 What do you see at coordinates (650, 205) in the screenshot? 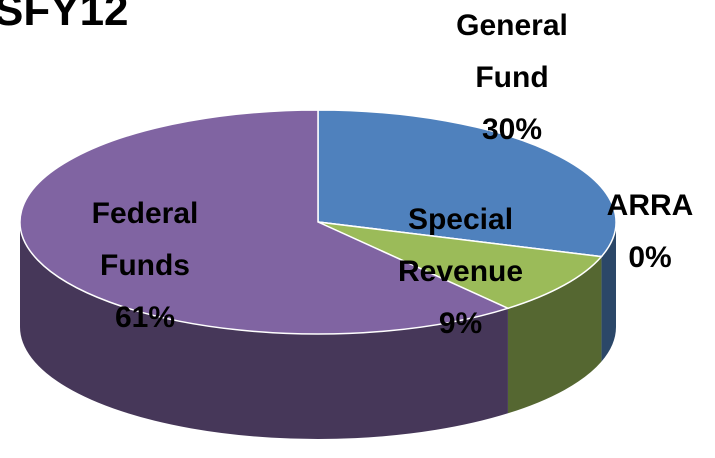
I see `category-label: ARRA` at bounding box center [650, 205].